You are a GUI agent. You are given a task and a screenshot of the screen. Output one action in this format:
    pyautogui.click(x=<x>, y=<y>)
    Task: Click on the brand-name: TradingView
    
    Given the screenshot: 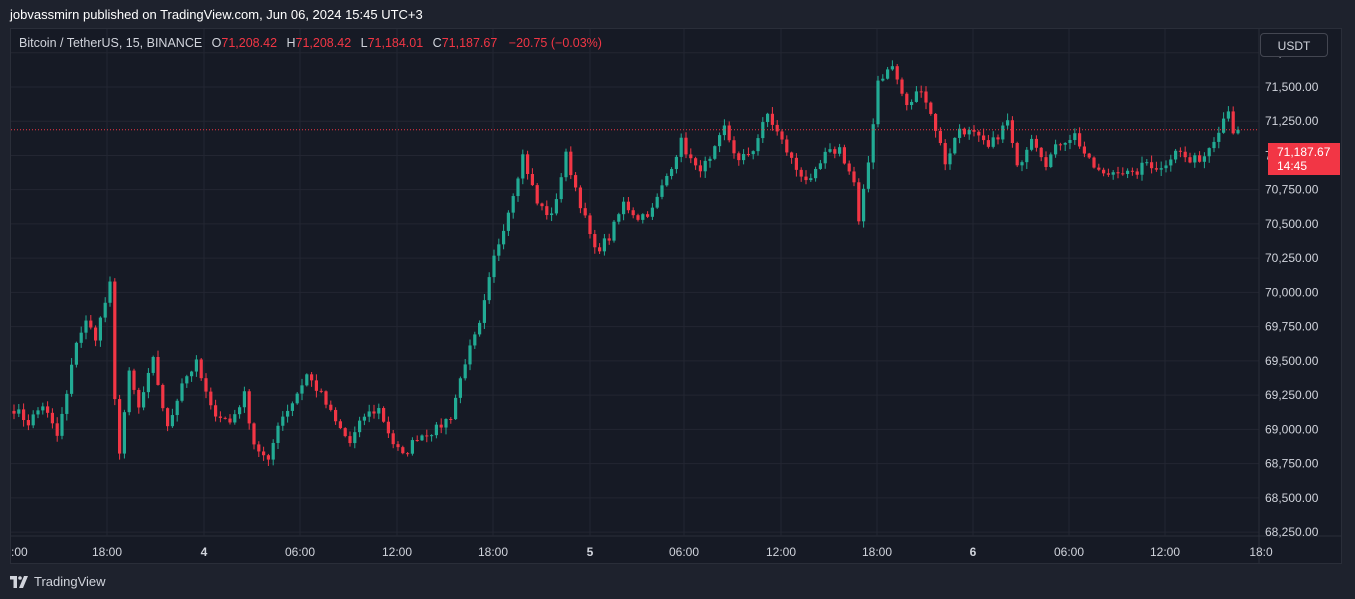 What is the action you would take?
    pyautogui.click(x=70, y=581)
    